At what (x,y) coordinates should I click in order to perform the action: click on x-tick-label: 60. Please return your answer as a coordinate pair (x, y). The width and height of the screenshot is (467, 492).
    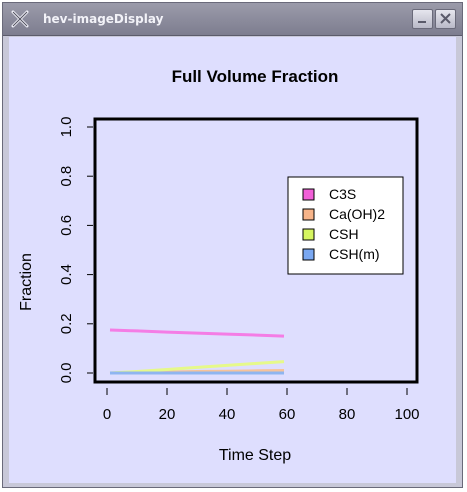
    Looking at the image, I should click on (287, 414).